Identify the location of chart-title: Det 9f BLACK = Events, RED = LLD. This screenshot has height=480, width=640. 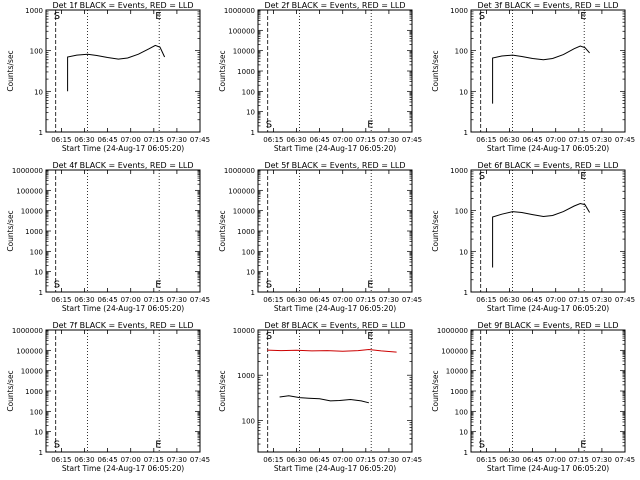
(547, 325).